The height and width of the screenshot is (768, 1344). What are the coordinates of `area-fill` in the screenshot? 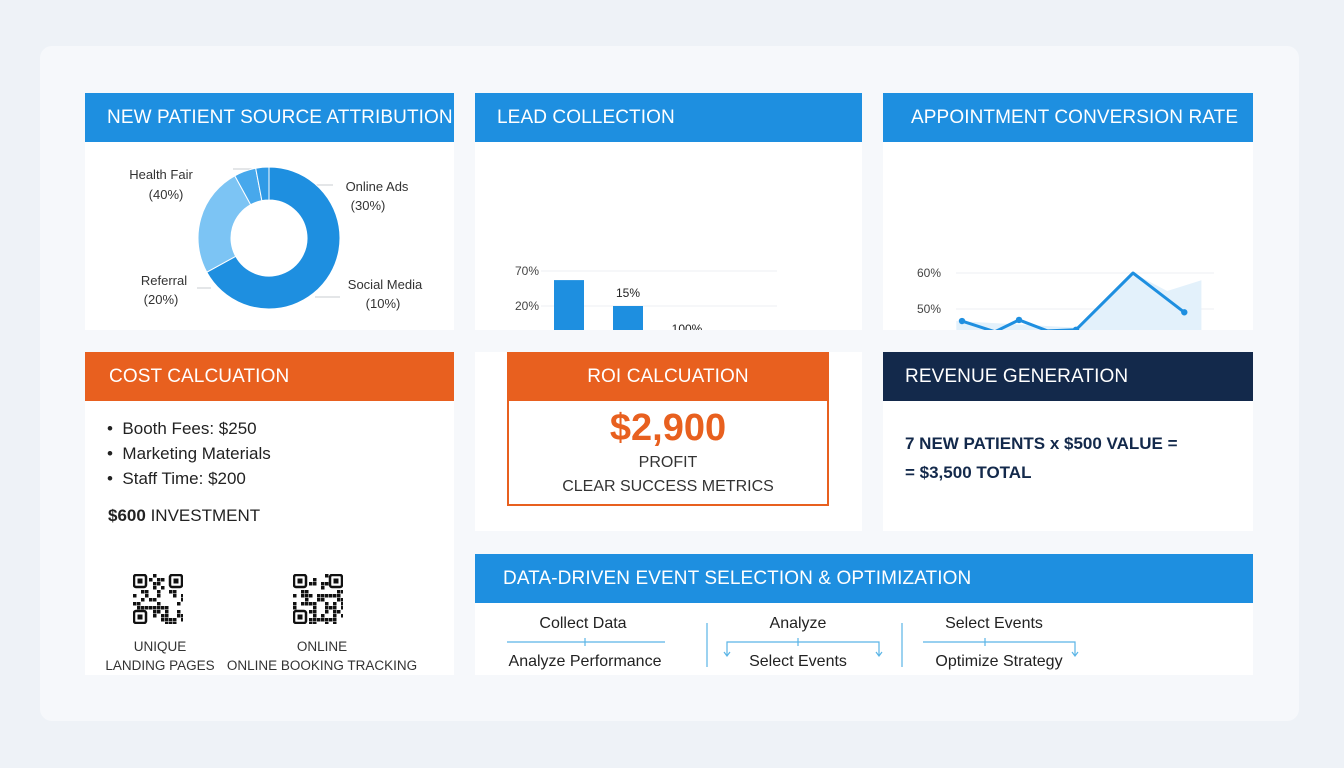 It's located at (1079, 301).